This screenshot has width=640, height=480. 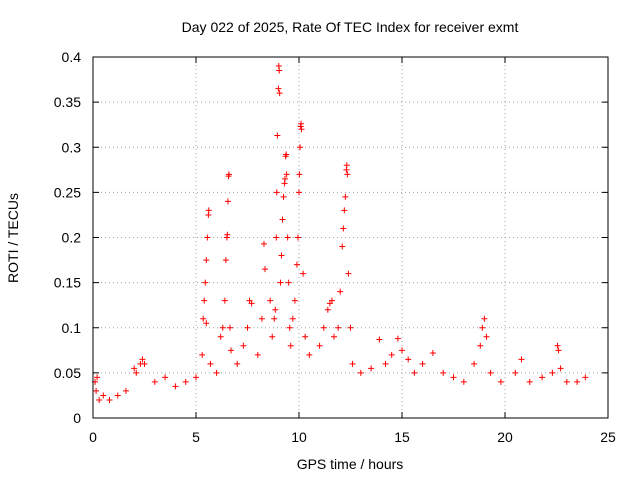 What do you see at coordinates (72, 328) in the screenshot?
I see `y-tick-label: 0.1` at bounding box center [72, 328].